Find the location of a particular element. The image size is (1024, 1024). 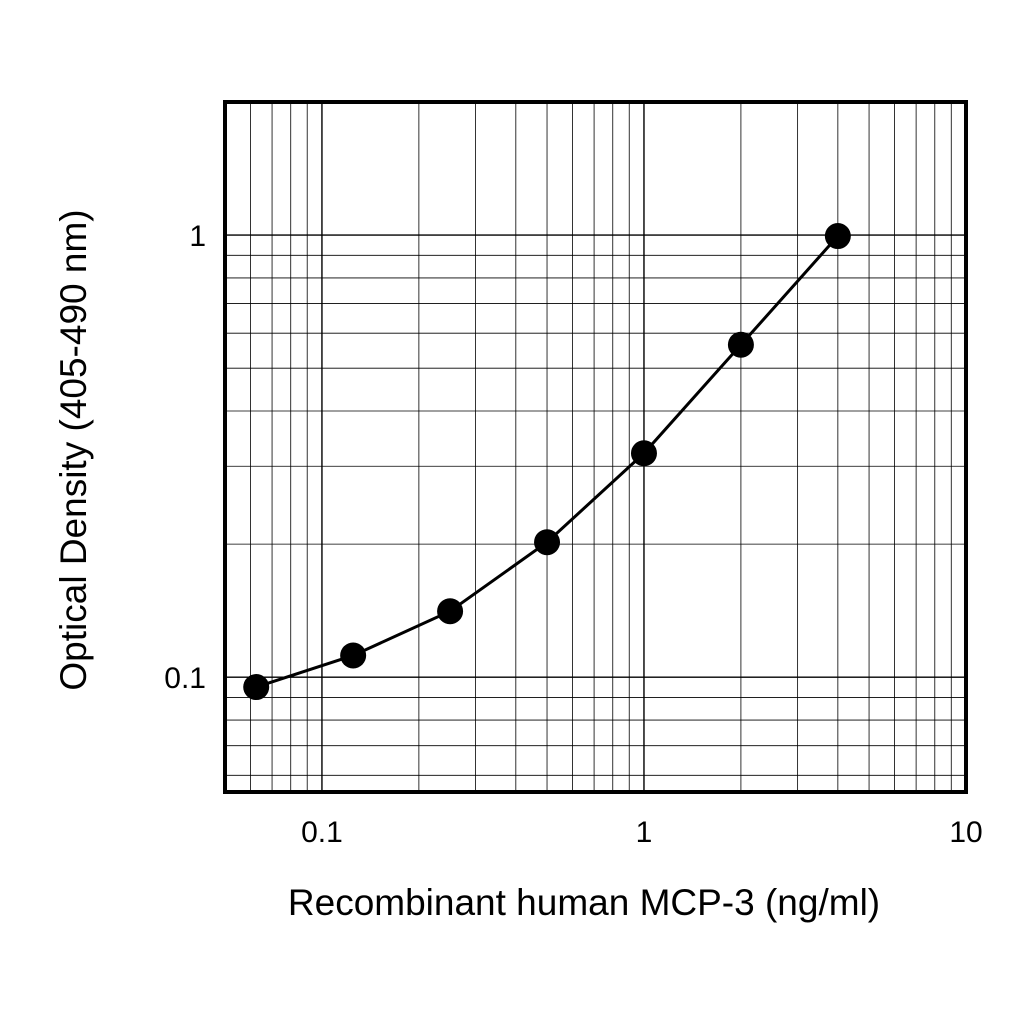

x-tick-labels: 0.1 1 10 is located at coordinates (642, 832).